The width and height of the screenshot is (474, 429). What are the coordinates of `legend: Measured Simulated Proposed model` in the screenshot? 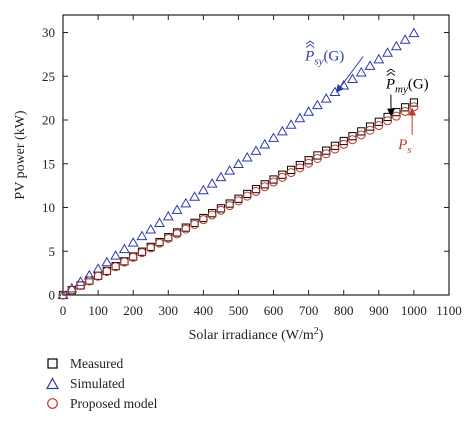 It's located at (98, 384).